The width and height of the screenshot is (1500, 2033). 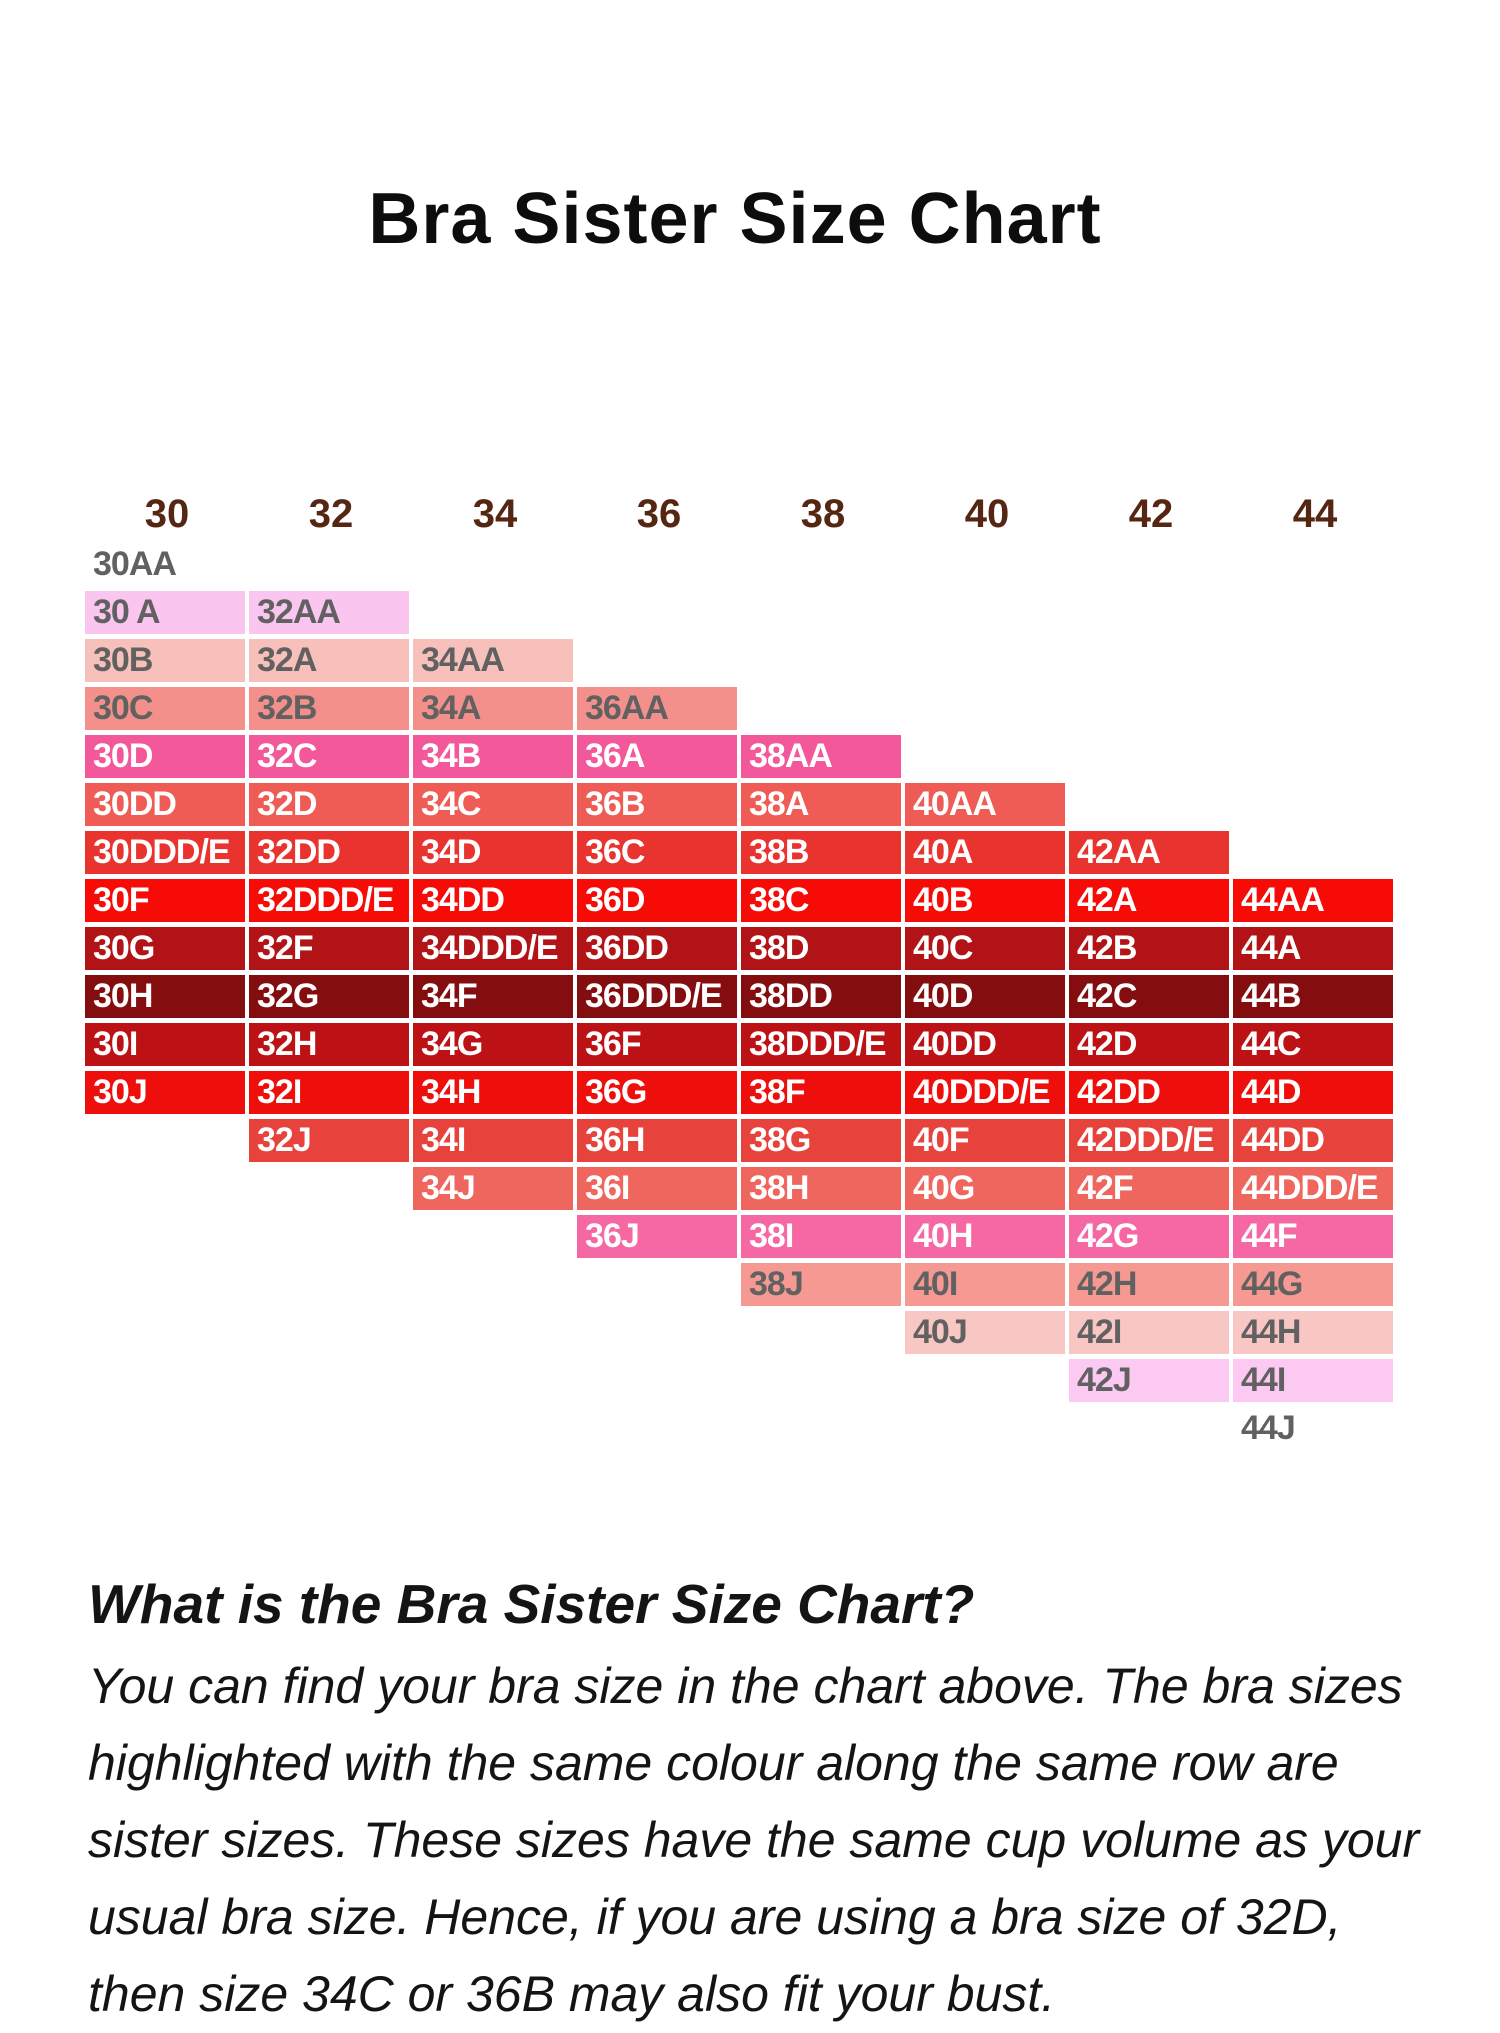 What do you see at coordinates (987, 900) in the screenshot?
I see `size-cell-40B: 40B` at bounding box center [987, 900].